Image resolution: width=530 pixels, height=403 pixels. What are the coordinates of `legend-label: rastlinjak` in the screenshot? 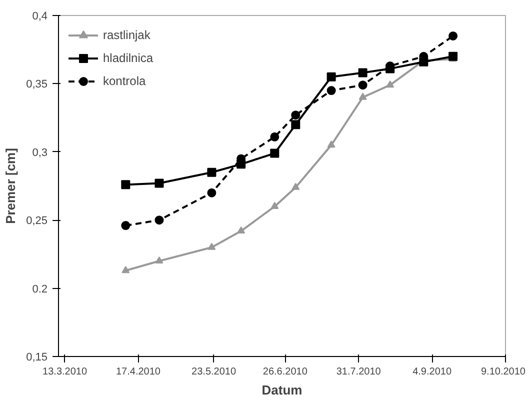 It's located at (126, 35).